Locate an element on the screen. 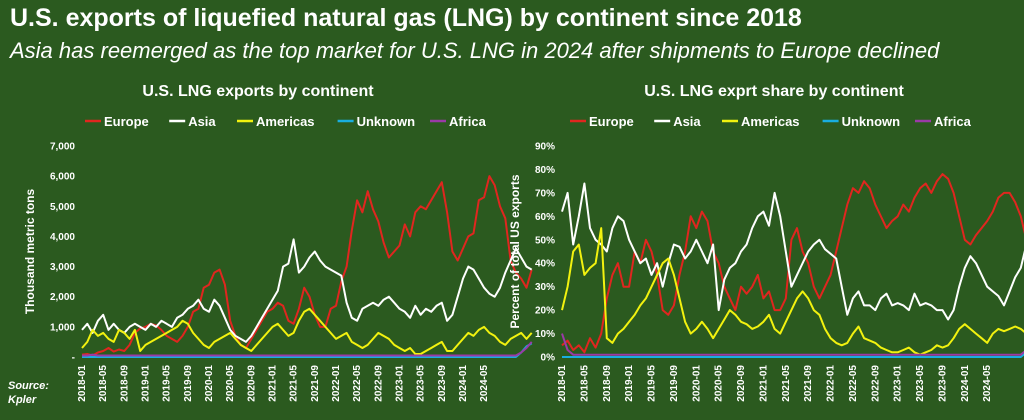 The height and width of the screenshot is (420, 1024). y-tick-label: 40% is located at coordinates (545, 264).